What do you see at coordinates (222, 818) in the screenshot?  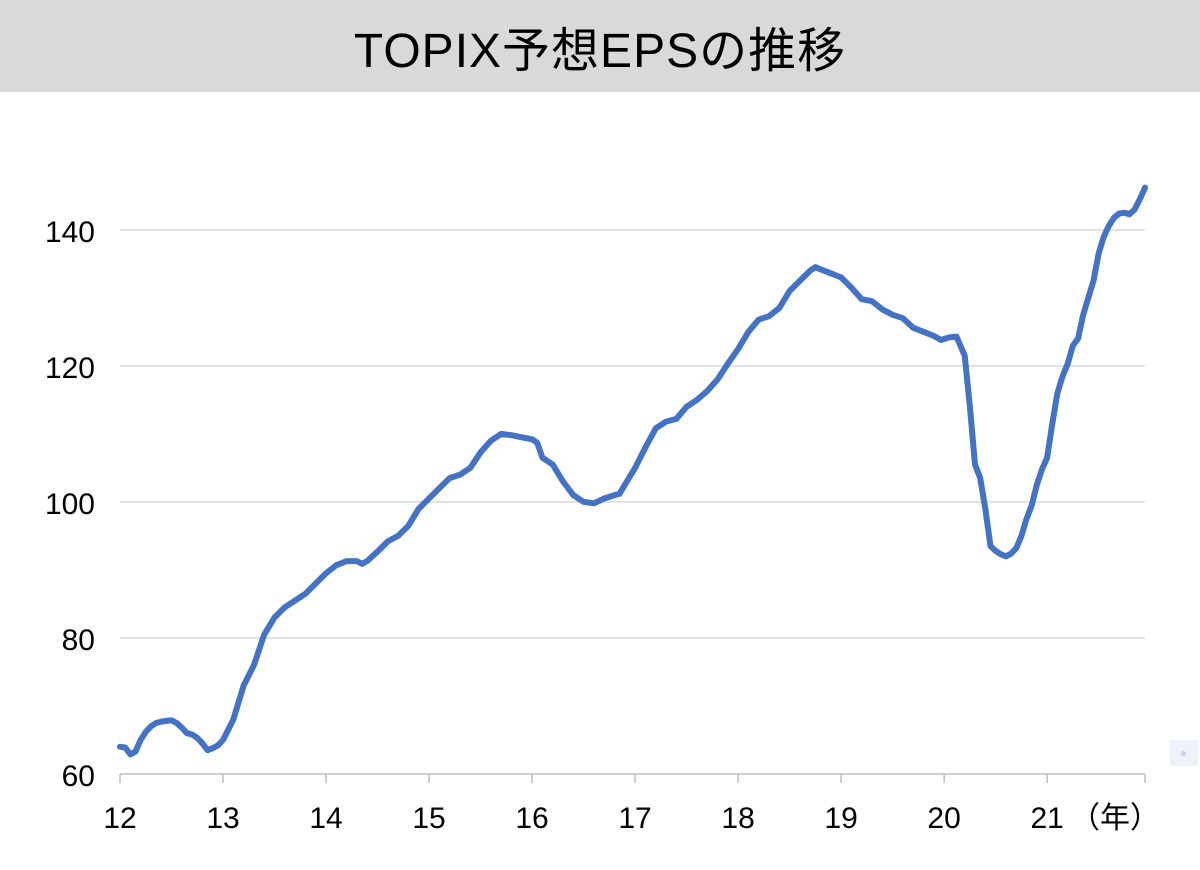 I see `x-tick-label: 13` at bounding box center [222, 818].